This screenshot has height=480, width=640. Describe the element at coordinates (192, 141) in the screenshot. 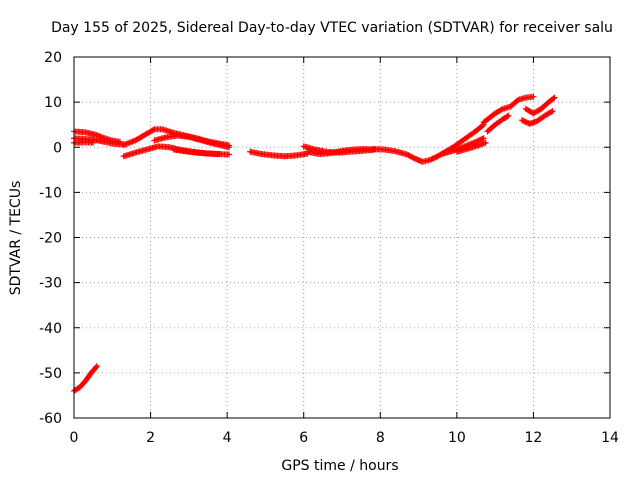

I see `series-track-f` at that location.